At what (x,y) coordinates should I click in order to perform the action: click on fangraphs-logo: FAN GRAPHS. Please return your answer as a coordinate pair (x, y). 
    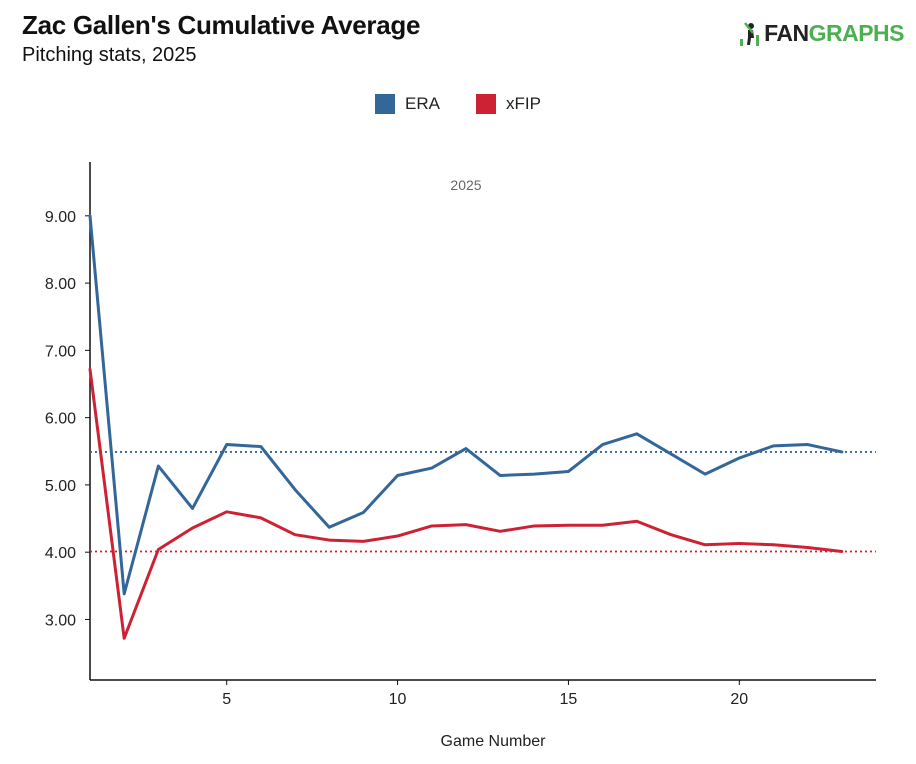
    Looking at the image, I should click on (820, 33).